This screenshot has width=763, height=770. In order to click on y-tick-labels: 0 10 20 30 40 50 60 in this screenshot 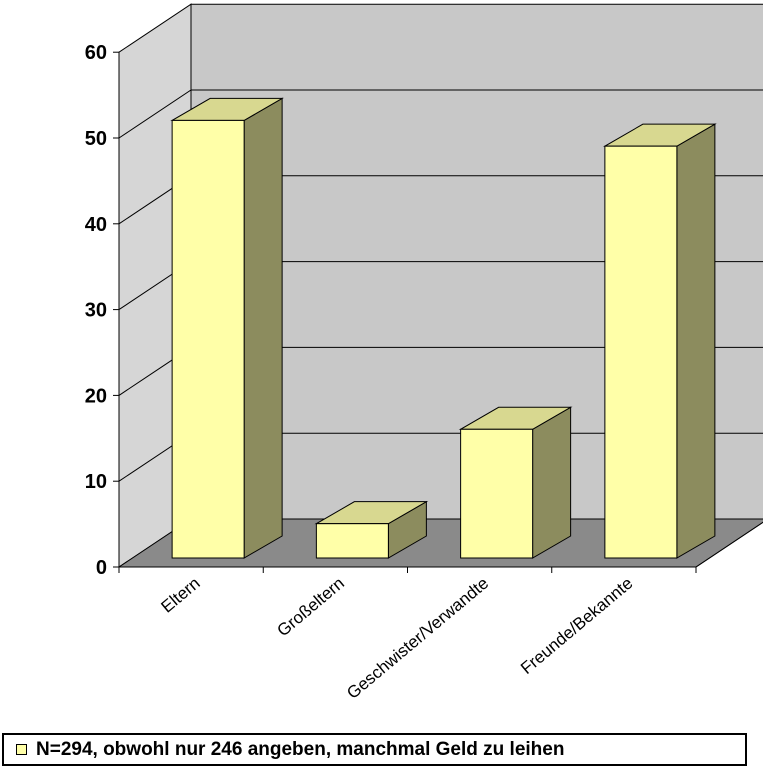, I will do `click(96, 310)`.